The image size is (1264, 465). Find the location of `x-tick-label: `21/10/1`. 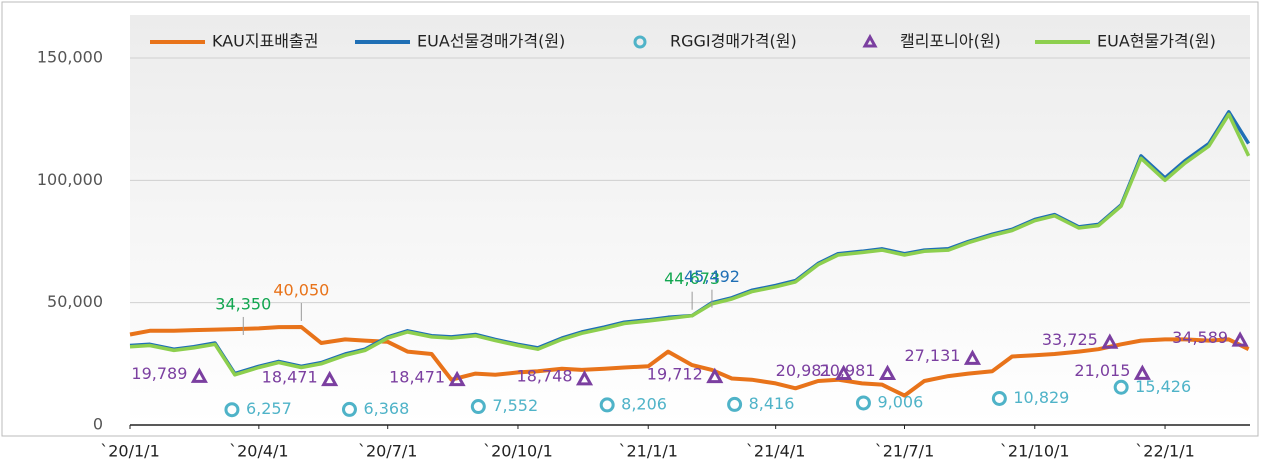

x-tick-label: `21/10/1 is located at coordinates (1035, 451).